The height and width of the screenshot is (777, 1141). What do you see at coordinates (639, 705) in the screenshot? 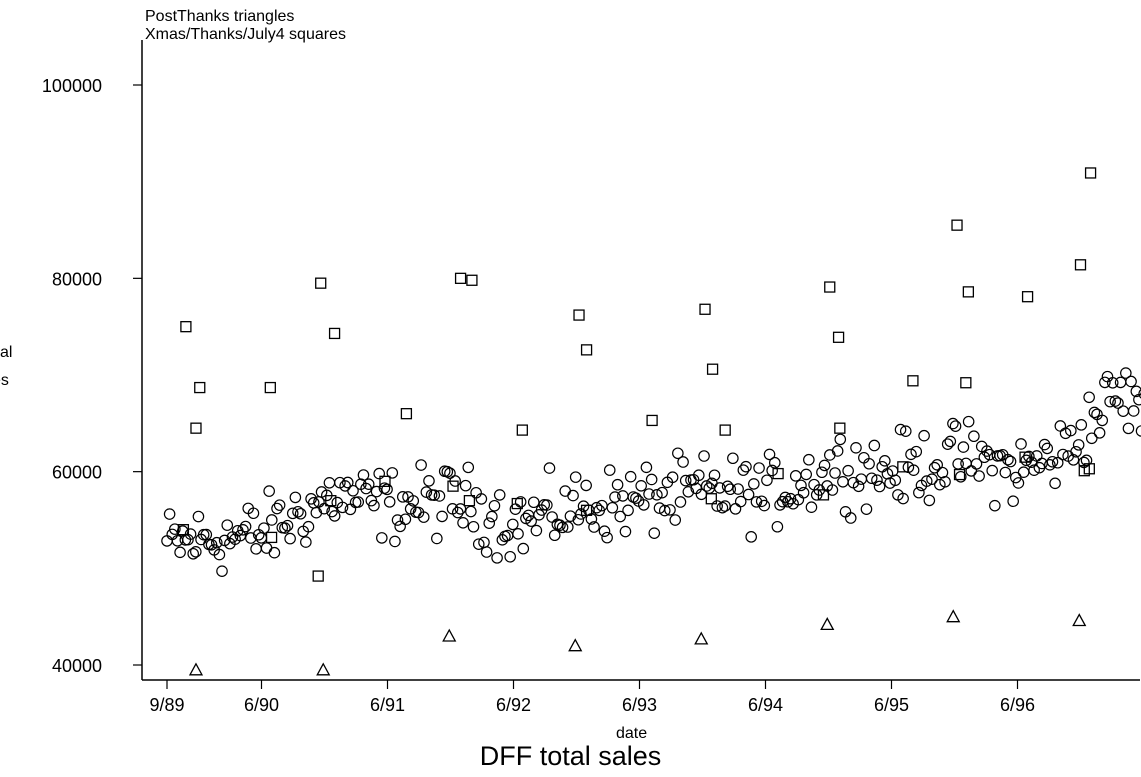
I see `x-tick-label: 6/93` at bounding box center [639, 705].